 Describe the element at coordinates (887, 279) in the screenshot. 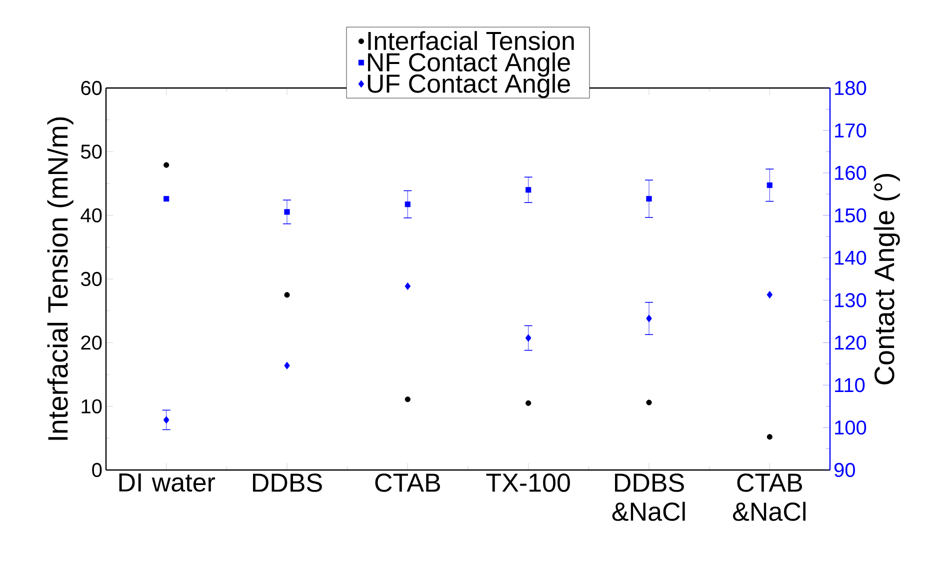

I see `y2-axis-title: Contact Angle (°)` at that location.